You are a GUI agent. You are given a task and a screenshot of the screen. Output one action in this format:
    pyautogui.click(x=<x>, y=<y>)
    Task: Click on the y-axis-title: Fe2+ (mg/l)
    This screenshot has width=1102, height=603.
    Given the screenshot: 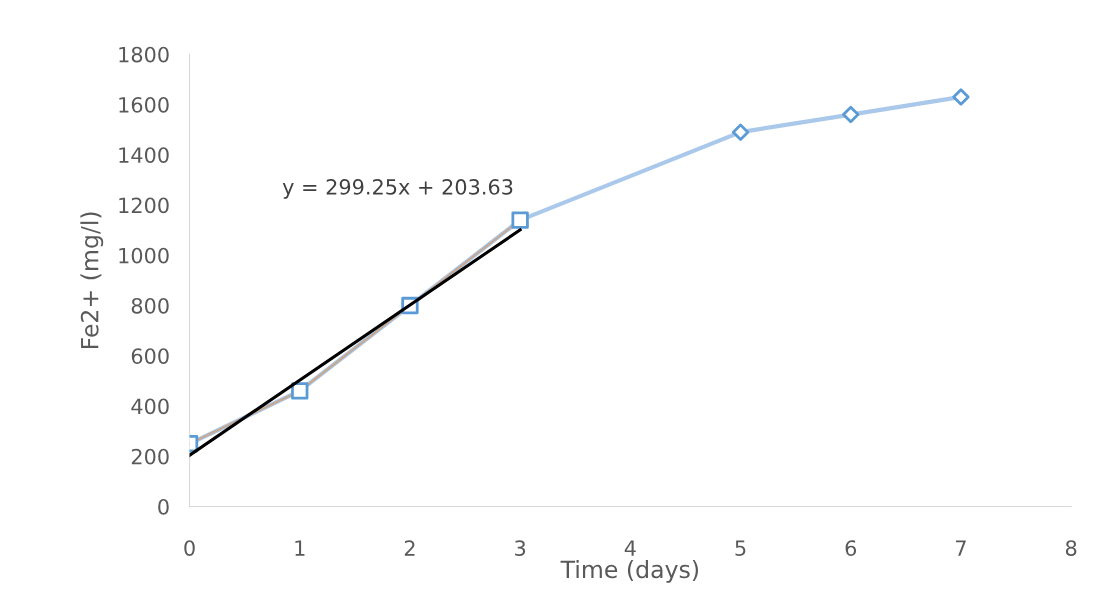 What is the action you would take?
    pyautogui.click(x=92, y=280)
    